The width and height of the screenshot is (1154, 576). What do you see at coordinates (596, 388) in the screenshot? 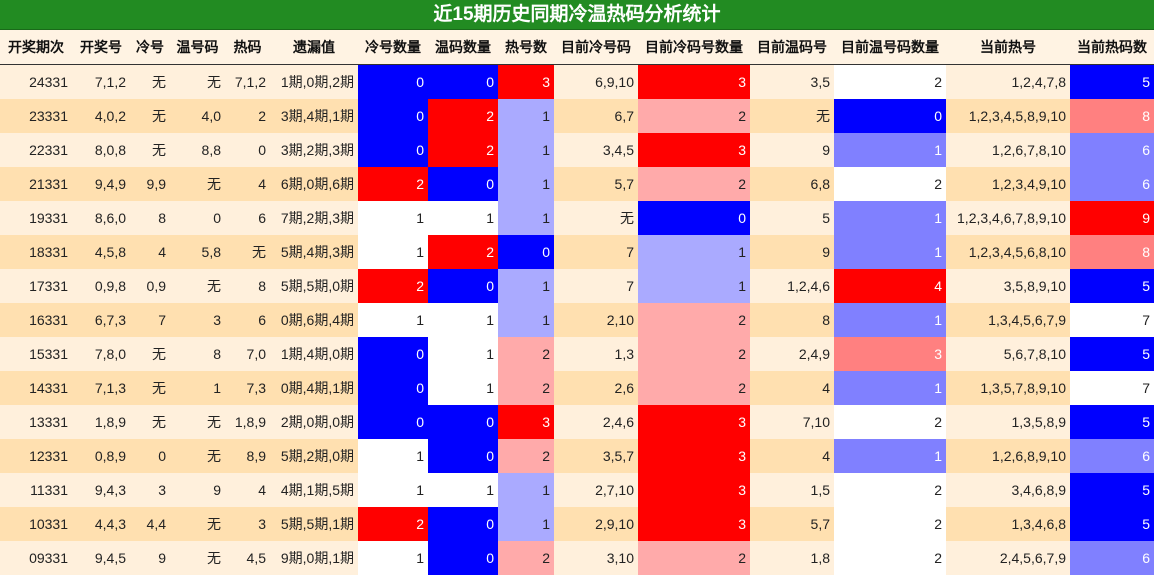
I see `table-cell: 2,6` at bounding box center [596, 388].